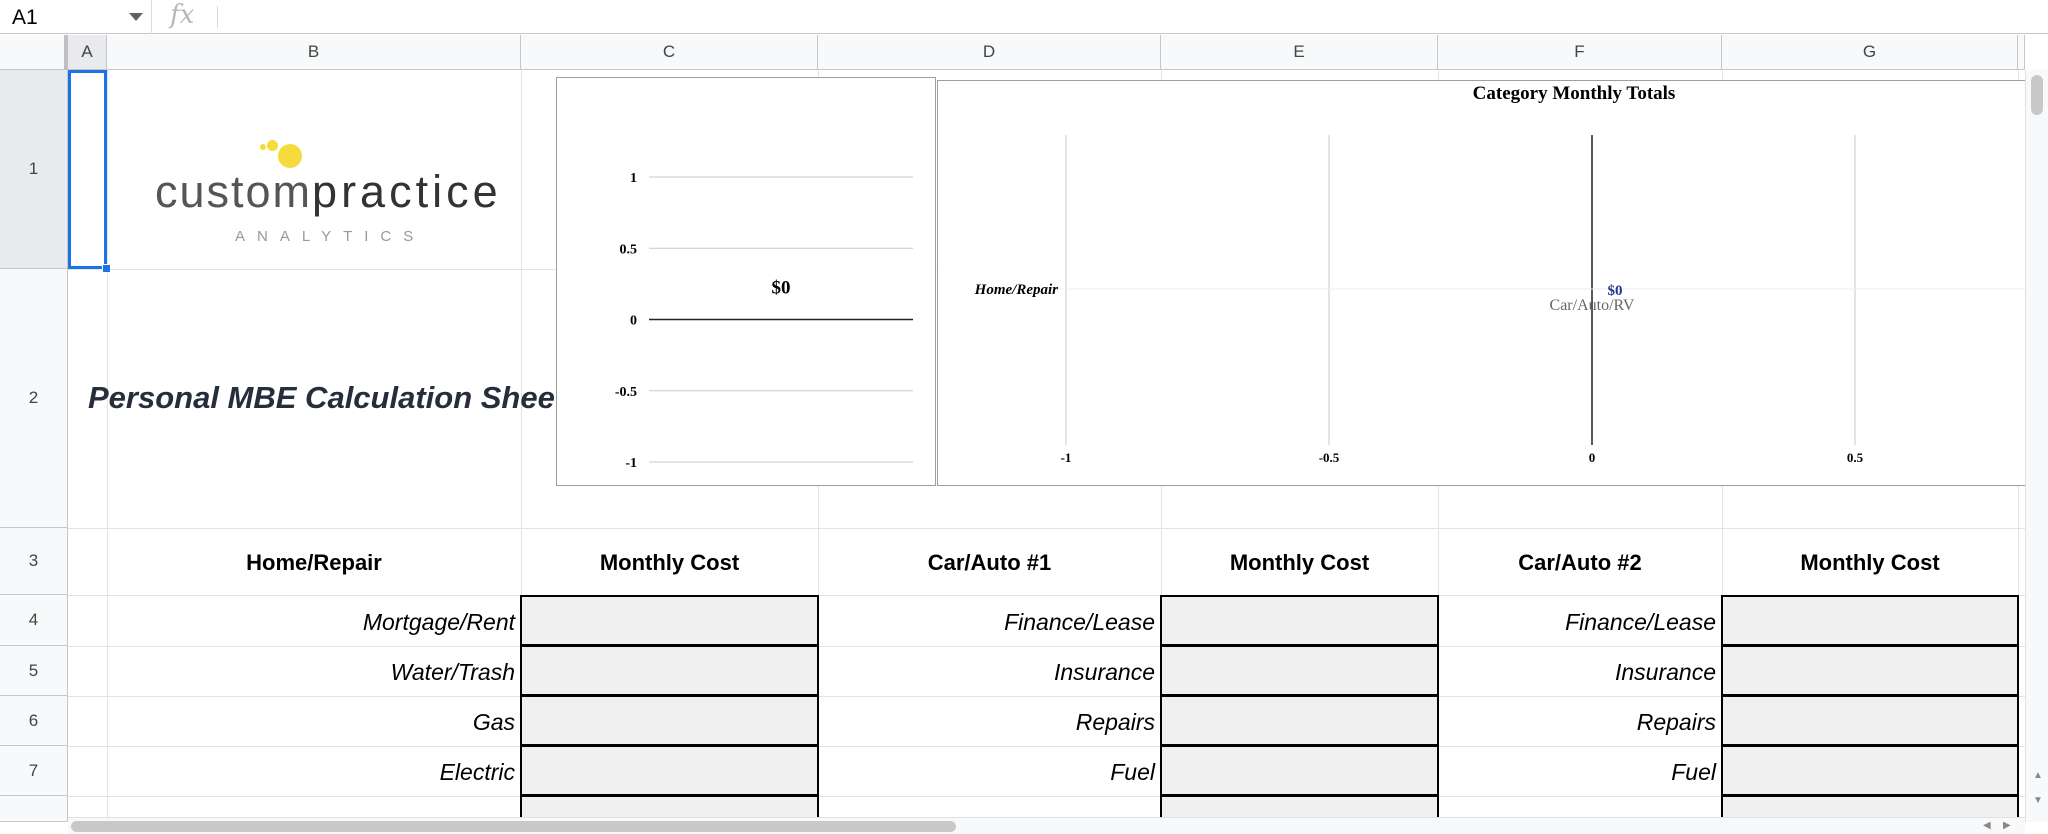  I want to click on x-tick-label: 0.5, so click(1855, 457).